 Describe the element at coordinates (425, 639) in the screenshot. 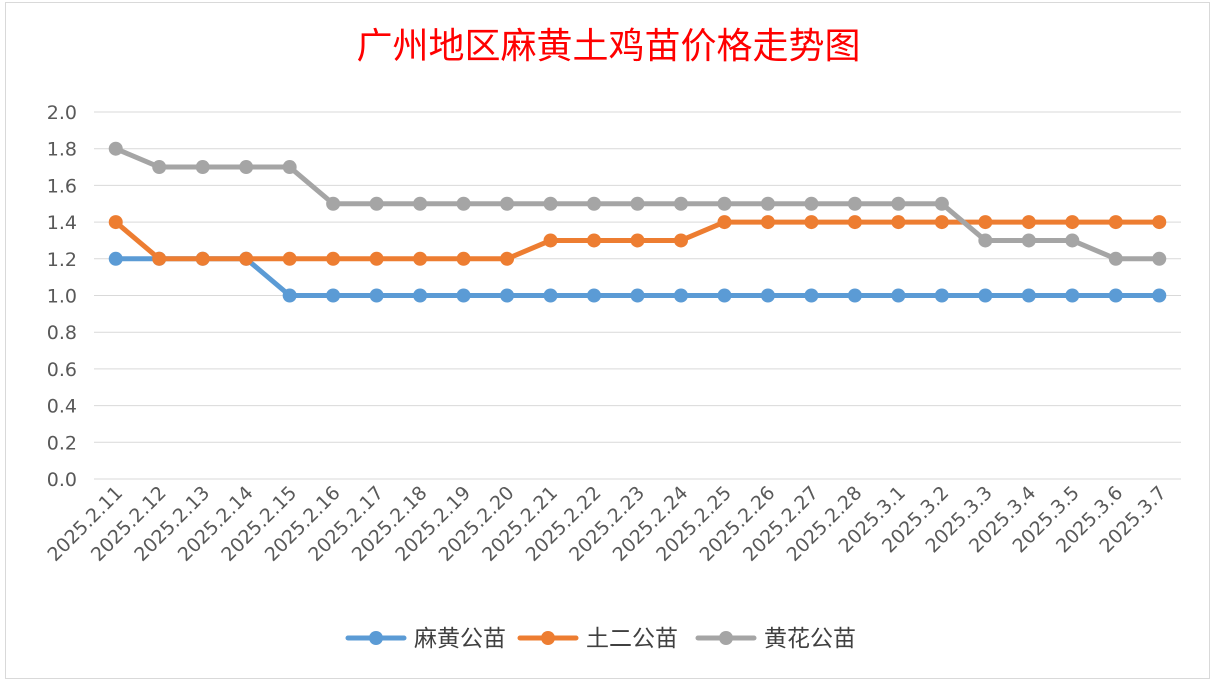

I see `legend-item: 麻黄公苗` at that location.